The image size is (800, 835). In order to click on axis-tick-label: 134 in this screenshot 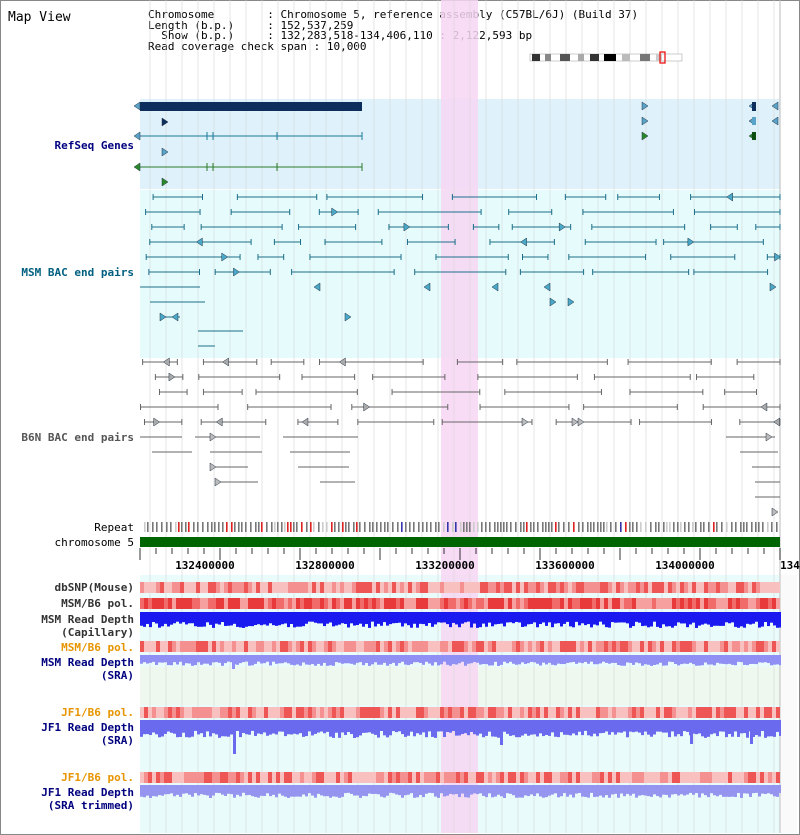, I will do `click(790, 565)`.